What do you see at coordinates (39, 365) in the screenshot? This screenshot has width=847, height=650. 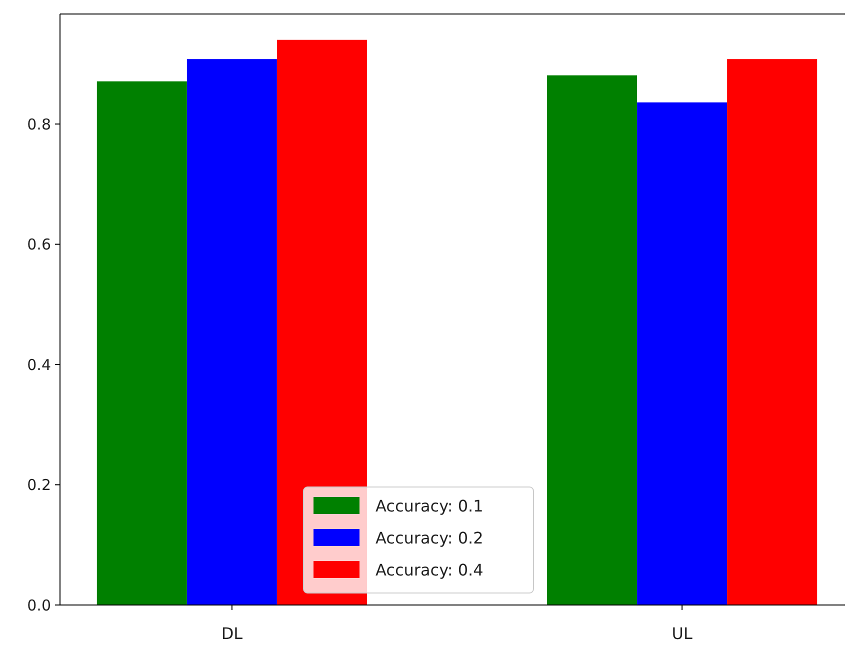 I see `y-tick-label: 0.4` at bounding box center [39, 365].